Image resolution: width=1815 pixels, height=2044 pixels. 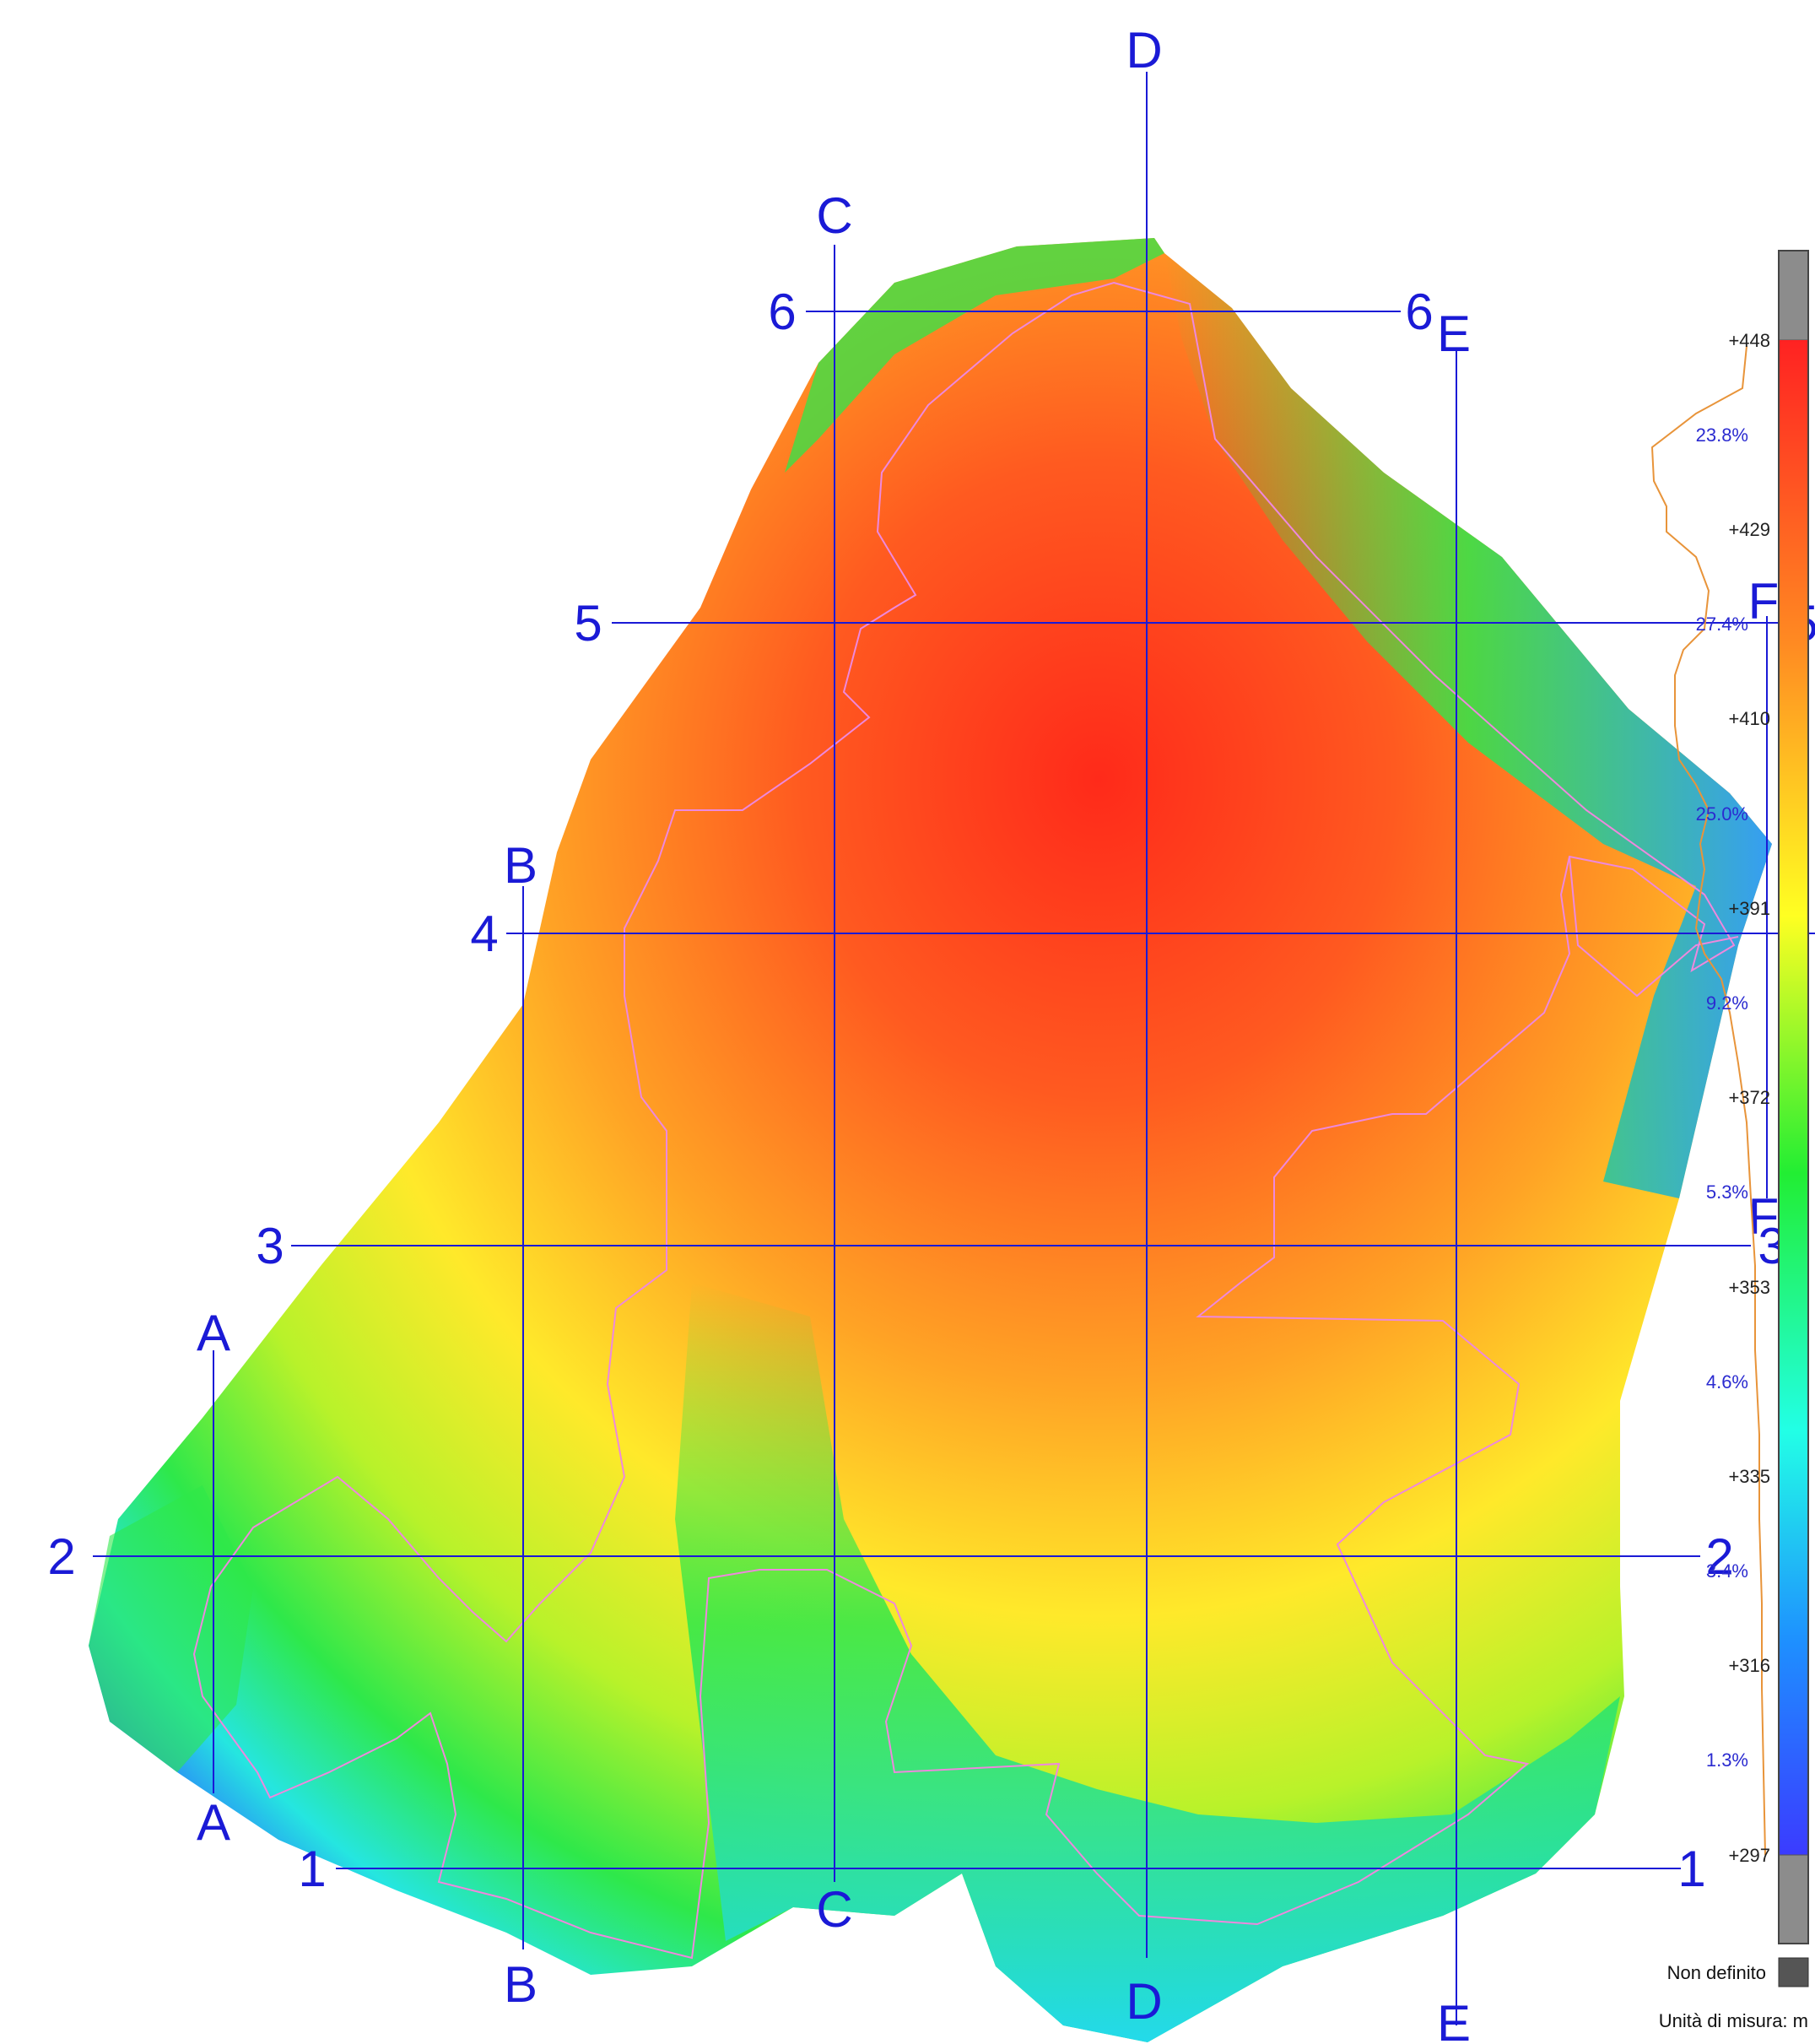 I want to click on section-label-6-right: 6, so click(x=1419, y=312).